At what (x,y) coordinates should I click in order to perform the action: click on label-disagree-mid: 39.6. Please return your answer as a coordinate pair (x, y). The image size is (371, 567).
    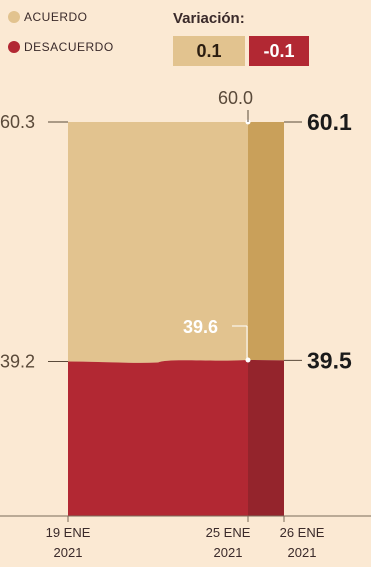
    Looking at the image, I should click on (200, 327).